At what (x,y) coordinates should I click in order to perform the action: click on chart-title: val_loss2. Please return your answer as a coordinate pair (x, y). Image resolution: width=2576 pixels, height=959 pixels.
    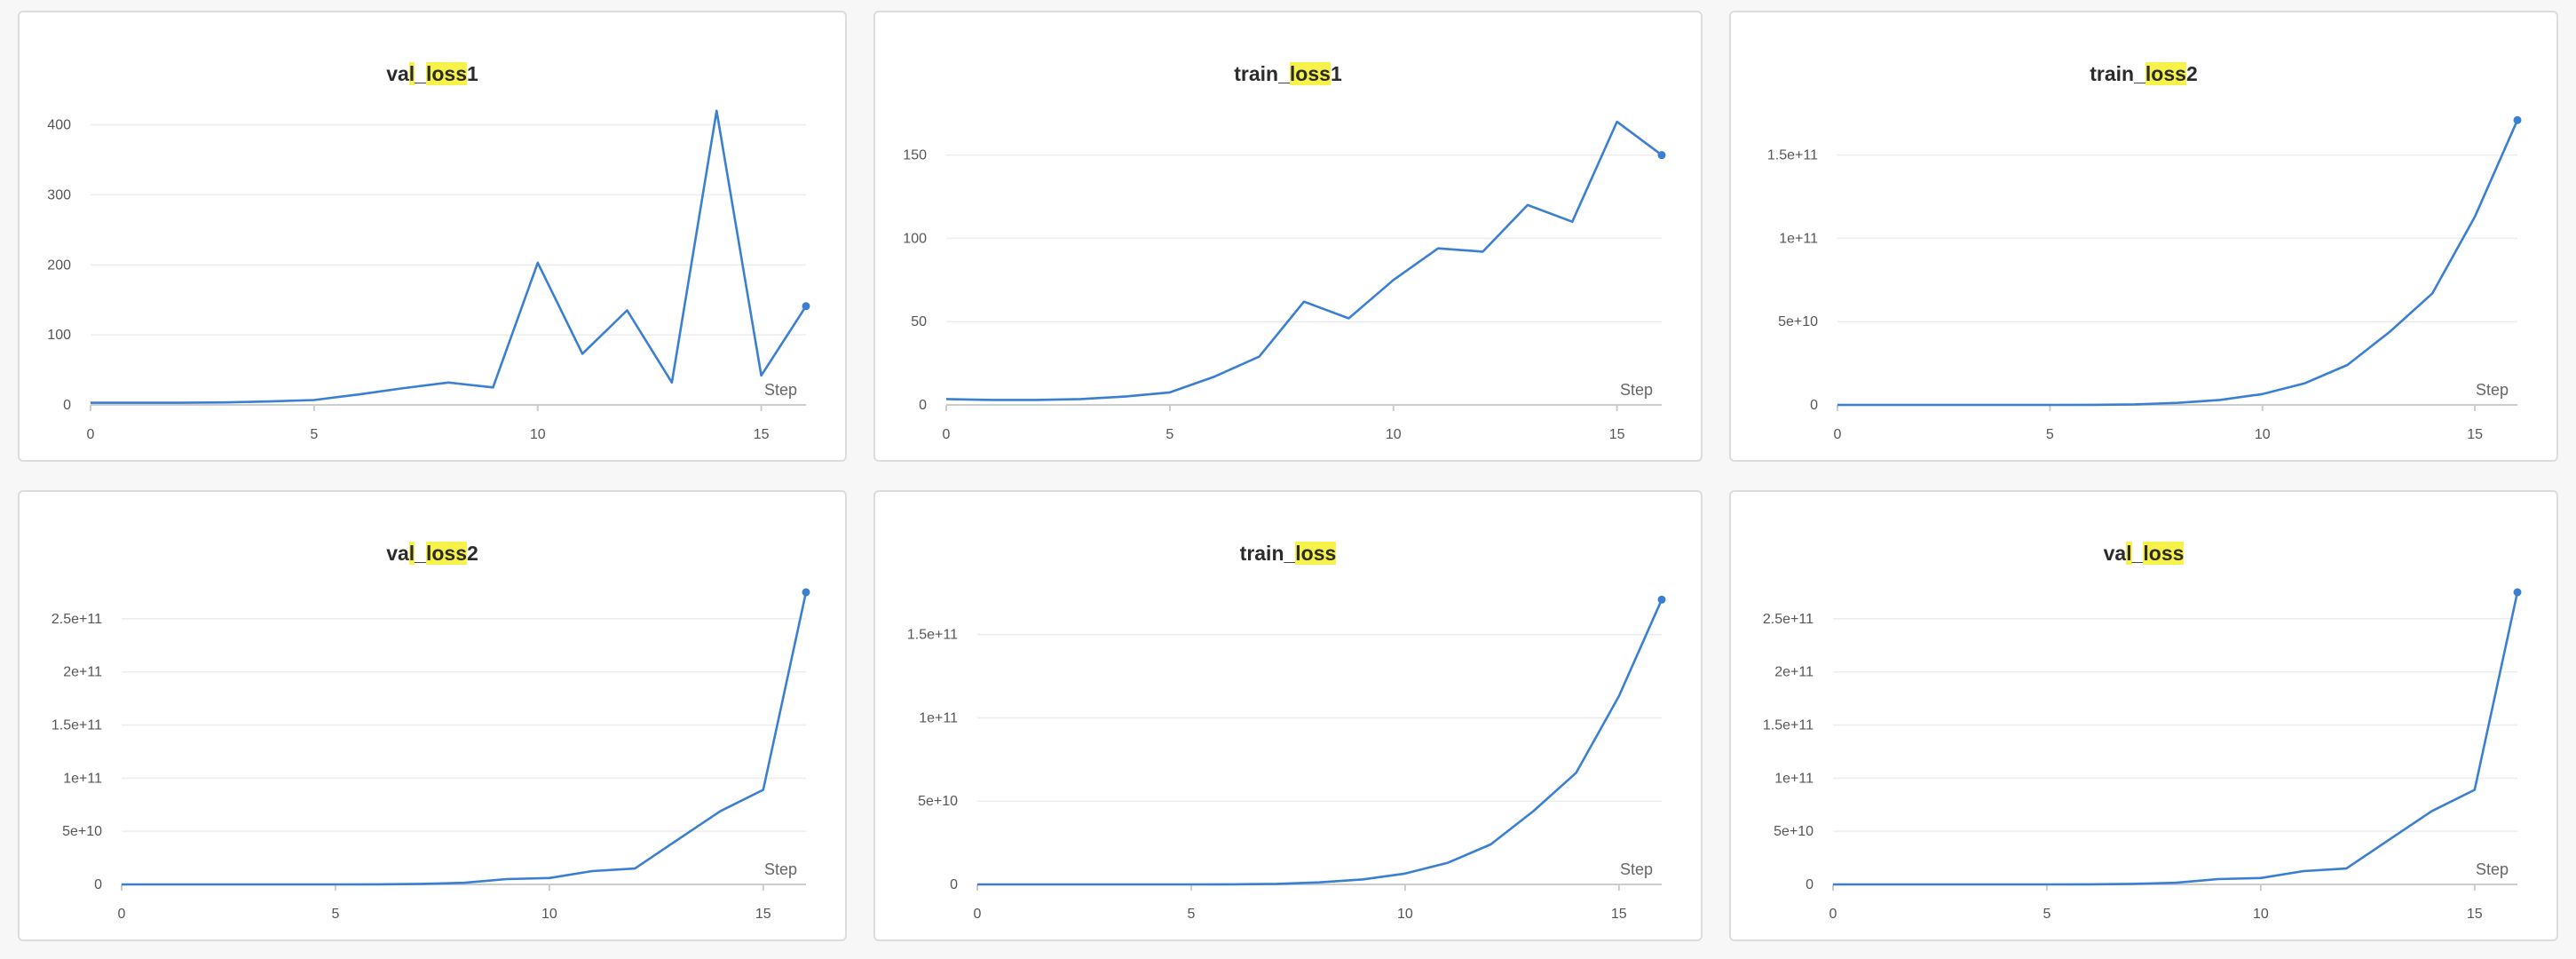
    Looking at the image, I should click on (432, 554).